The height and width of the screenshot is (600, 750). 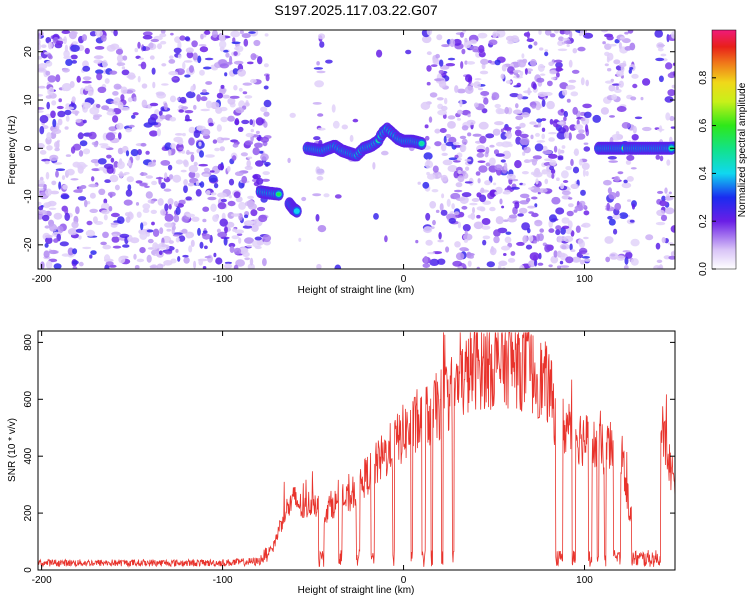 I want to click on colorbar-tick-label: 0.2, so click(x=703, y=221).